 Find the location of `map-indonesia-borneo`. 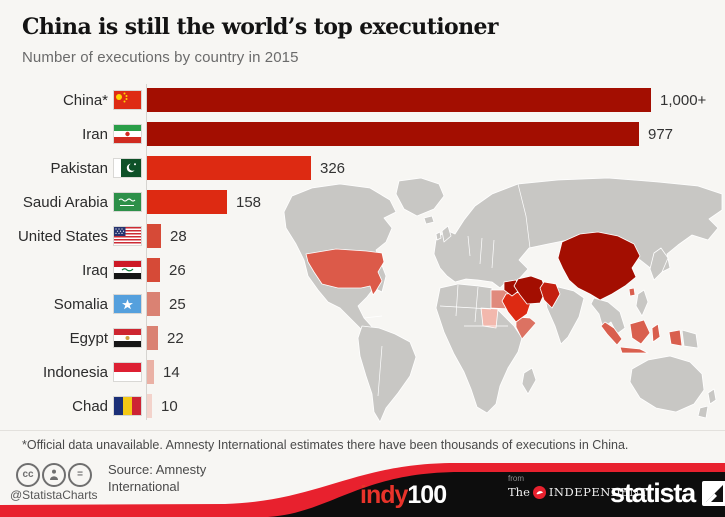

map-indonesia-borneo is located at coordinates (640, 332).